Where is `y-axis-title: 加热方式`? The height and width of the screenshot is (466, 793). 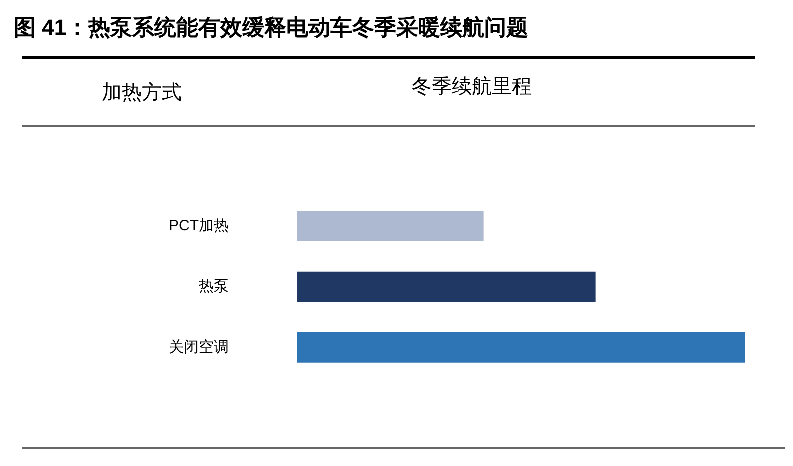
y-axis-title: 加热方式 is located at coordinates (142, 93).